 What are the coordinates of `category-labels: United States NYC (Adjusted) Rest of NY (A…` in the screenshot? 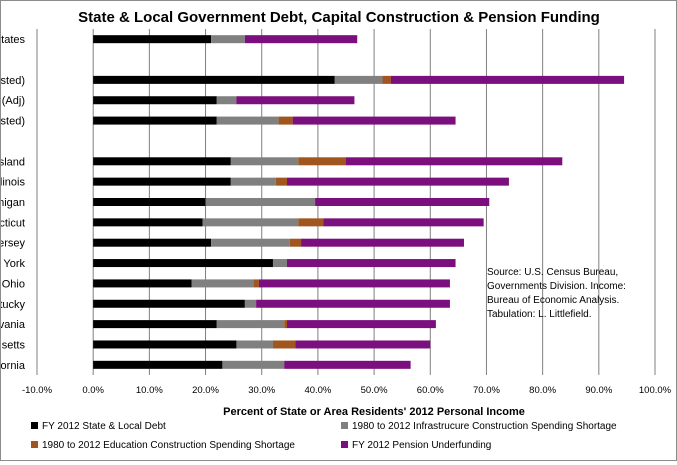 It's located at (13, 203).